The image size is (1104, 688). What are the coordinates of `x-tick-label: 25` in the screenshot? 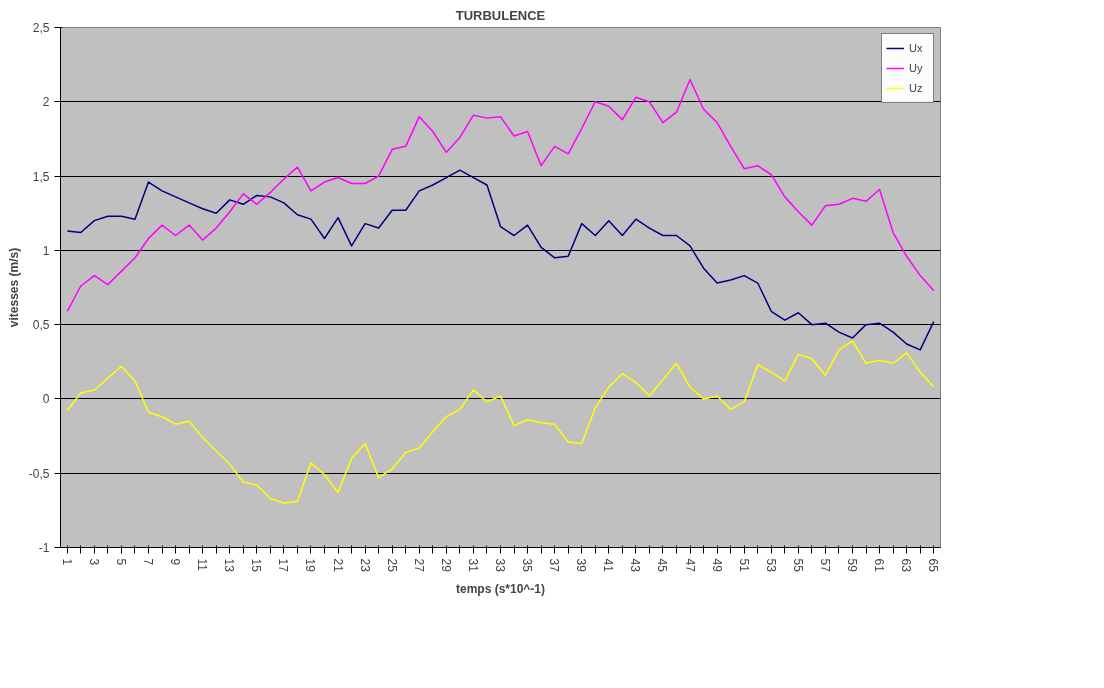 It's located at (391, 565).